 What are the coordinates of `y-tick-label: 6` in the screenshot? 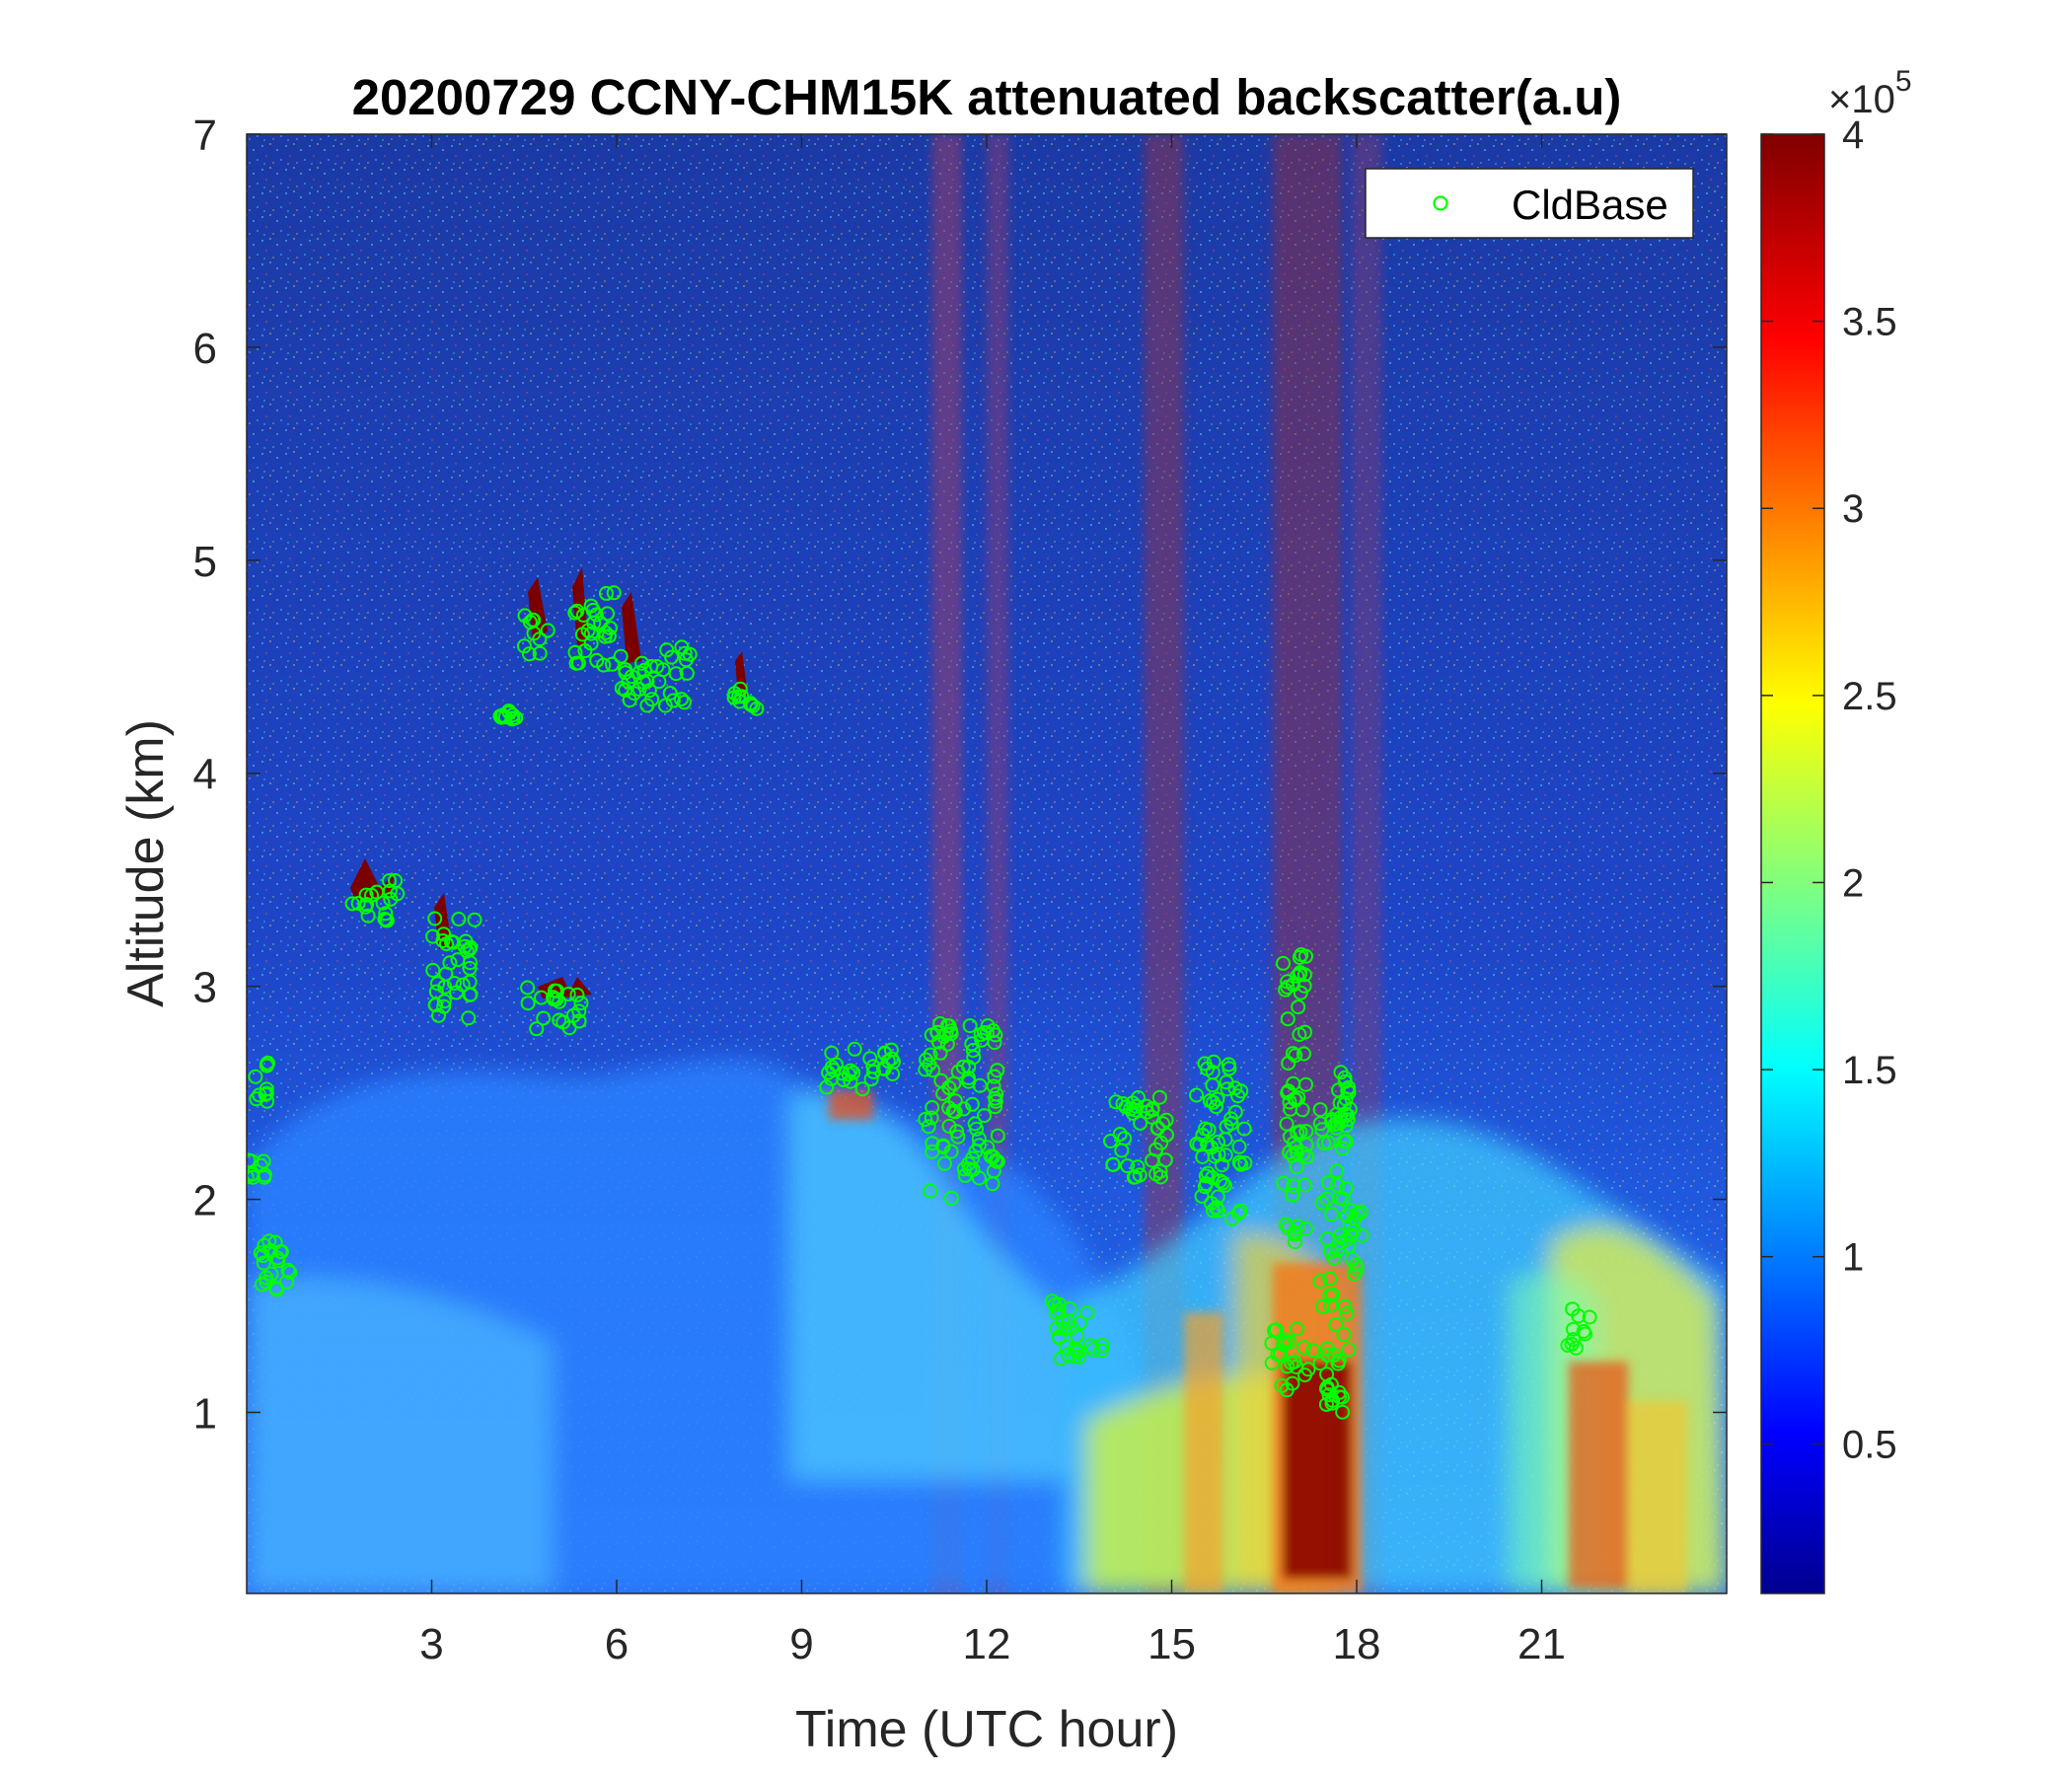 It's located at (205, 349).